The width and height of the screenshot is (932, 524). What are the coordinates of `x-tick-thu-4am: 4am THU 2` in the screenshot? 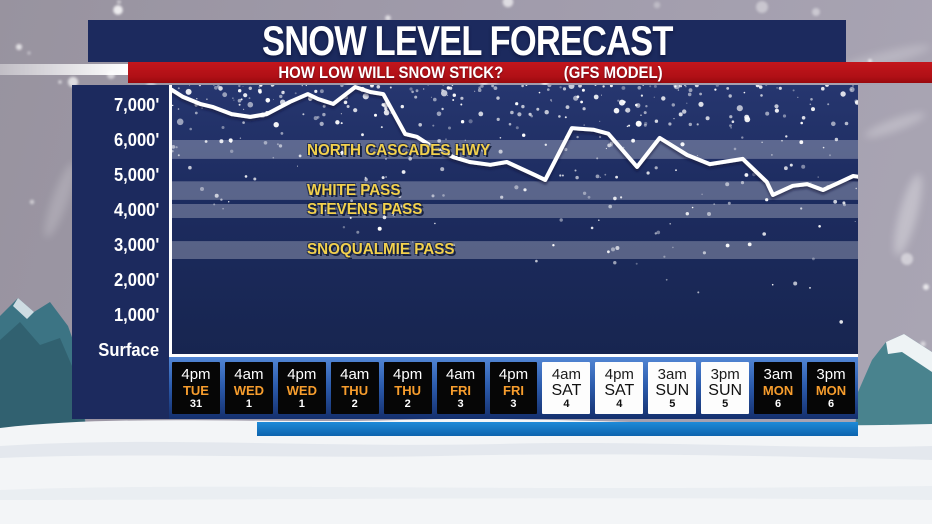 It's located at (354, 388).